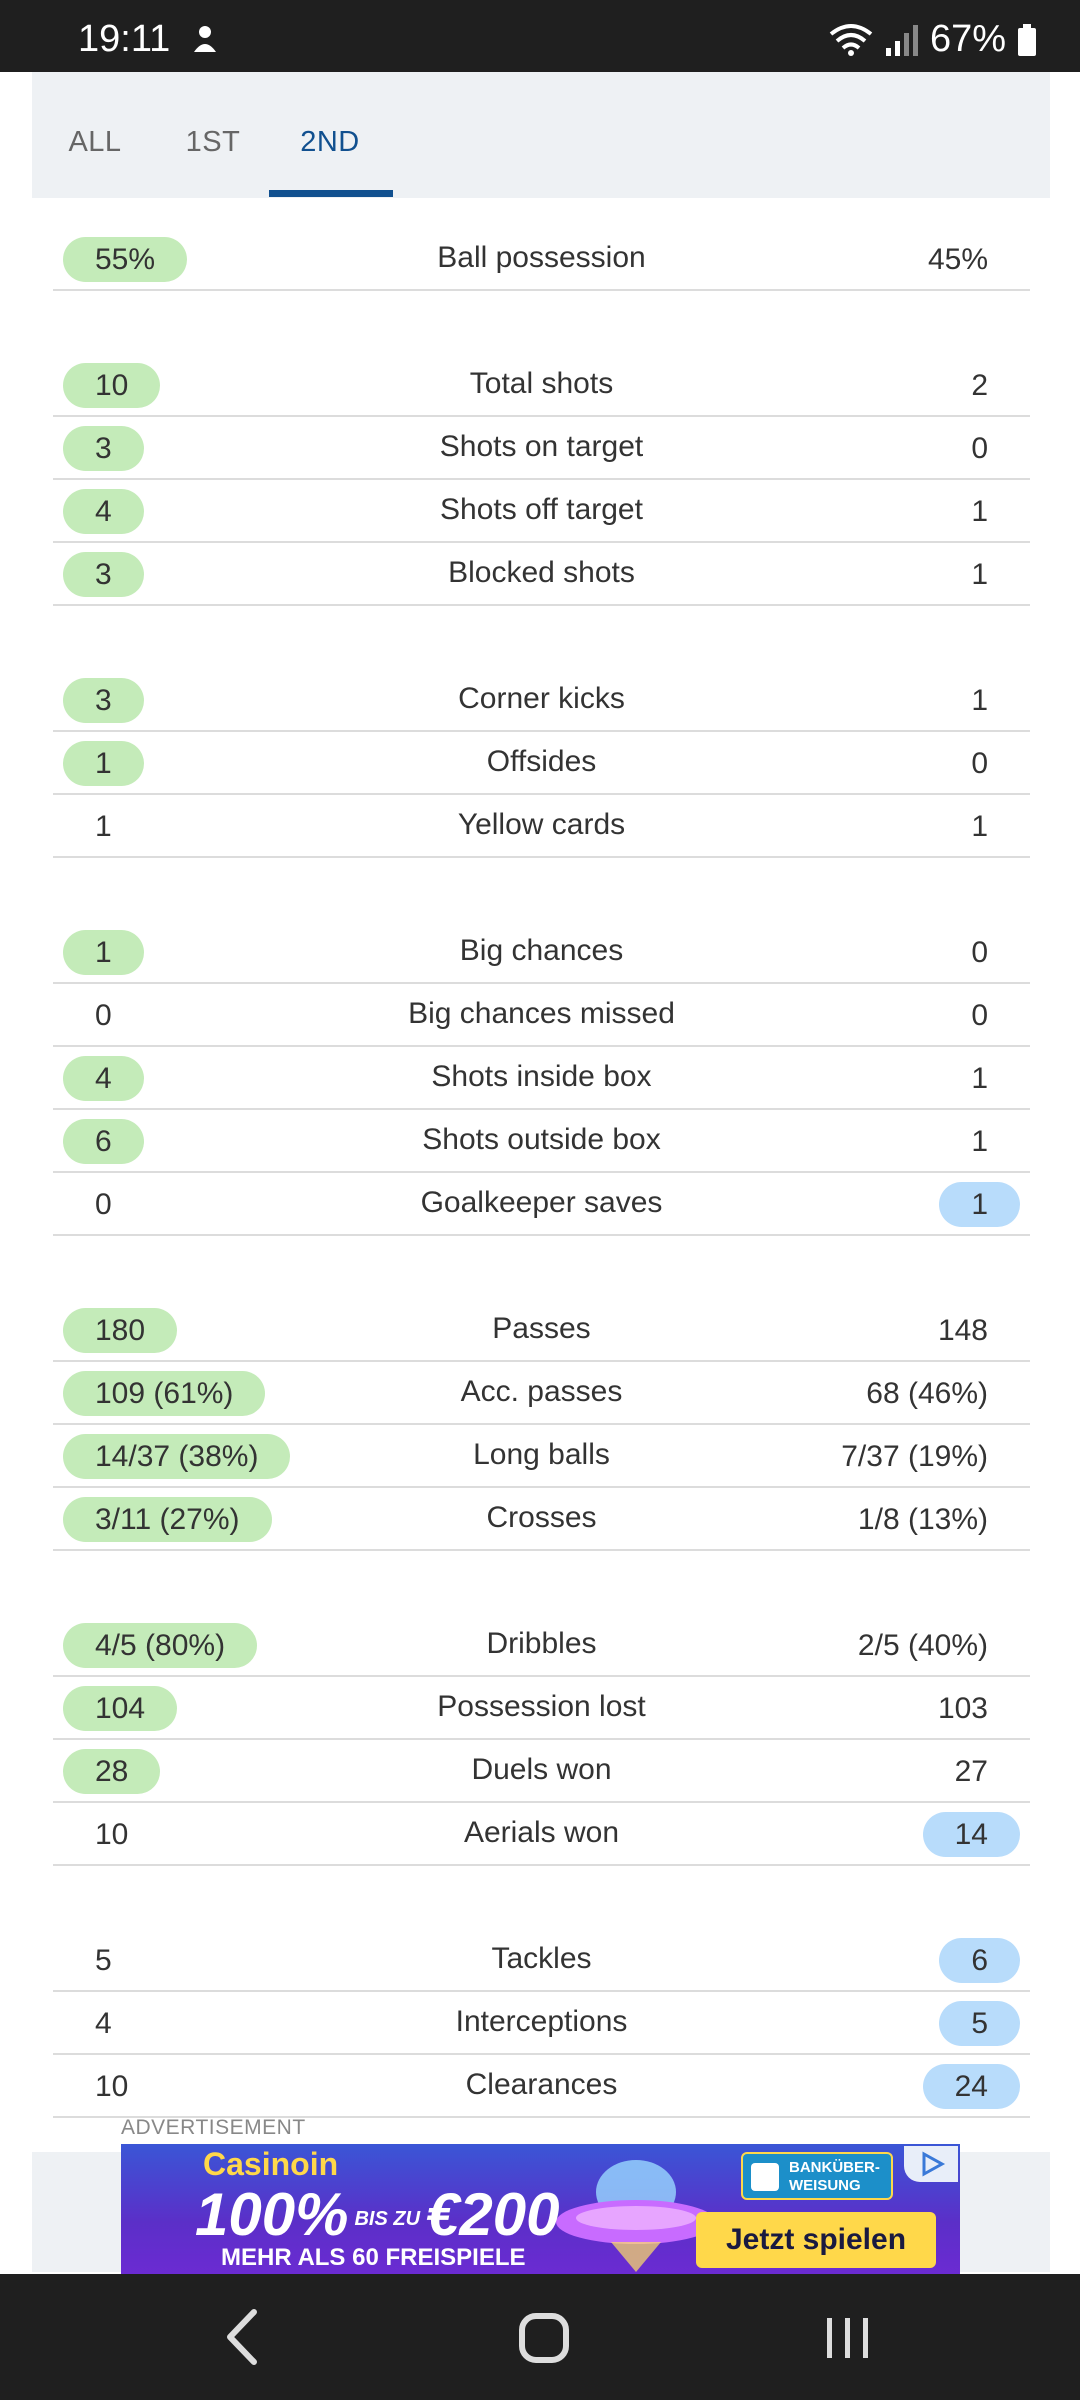 The height and width of the screenshot is (2400, 1080). I want to click on stat-label: Long balls, so click(541, 1454).